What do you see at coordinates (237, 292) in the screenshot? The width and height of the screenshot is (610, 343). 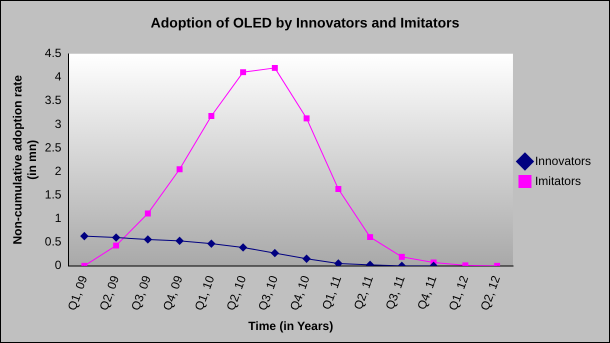 I see `x-tick-label: Q2, 10` at bounding box center [237, 292].